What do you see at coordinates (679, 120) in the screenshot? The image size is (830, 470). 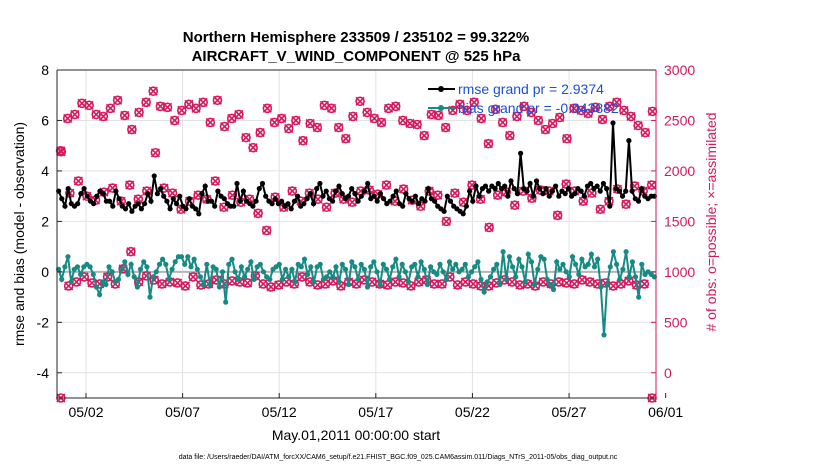 I see `y-tick-label-right: 2500` at bounding box center [679, 120].